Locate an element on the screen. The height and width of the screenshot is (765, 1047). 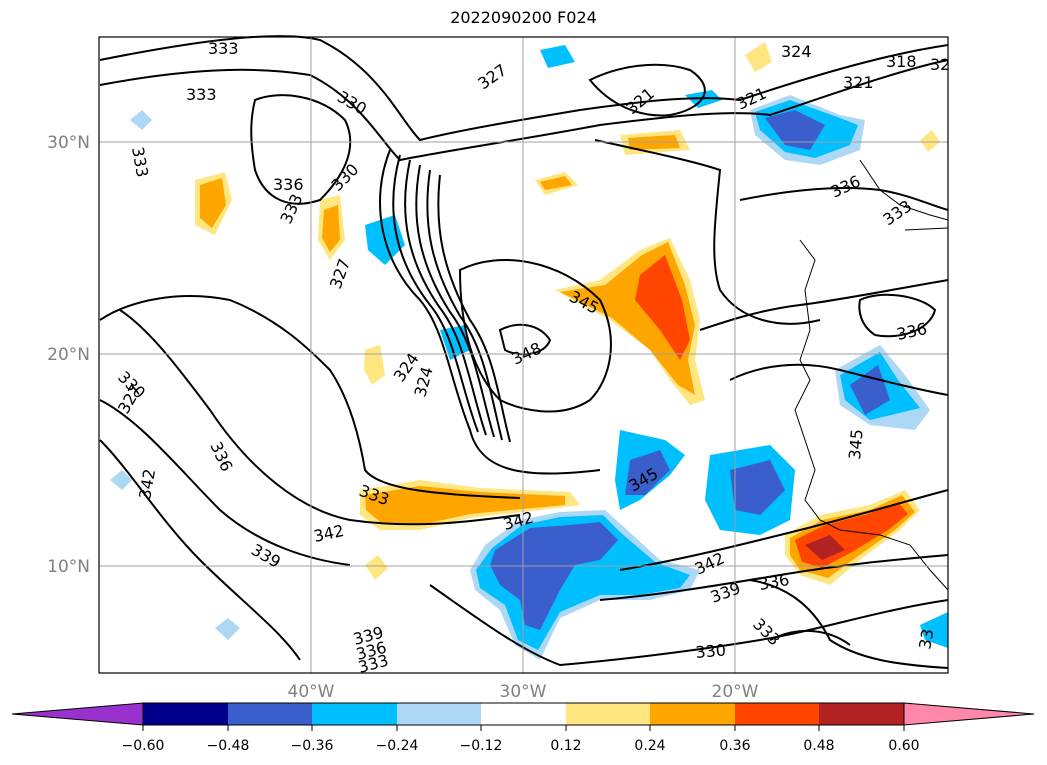
colorbar-tick-label: 0.12 is located at coordinates (565, 746).